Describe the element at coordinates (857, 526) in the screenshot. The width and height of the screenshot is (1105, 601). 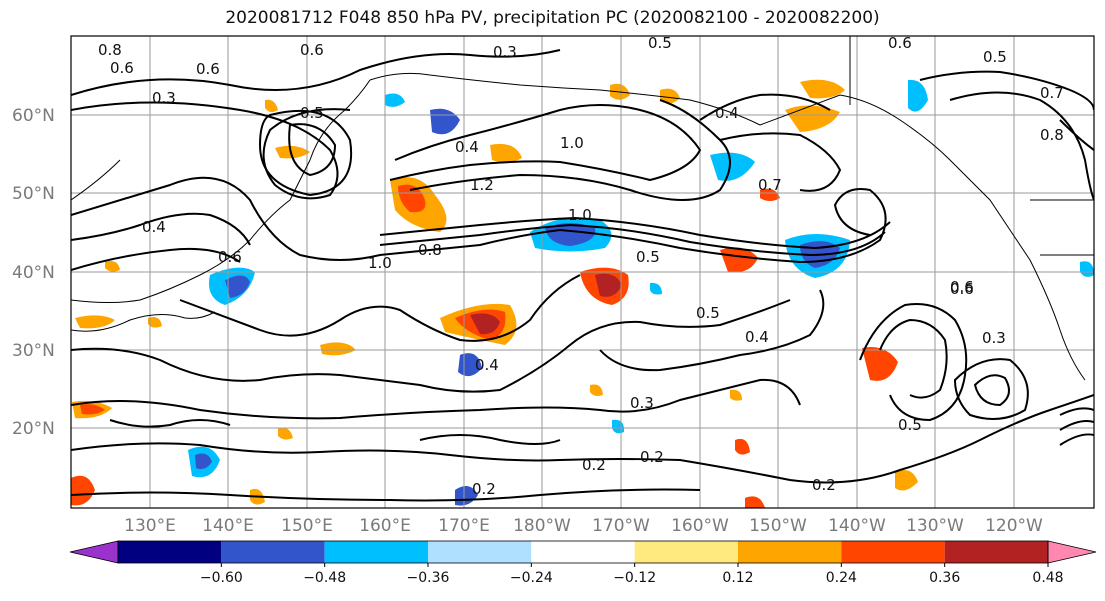
I see `svg-text: 140°W` at that location.